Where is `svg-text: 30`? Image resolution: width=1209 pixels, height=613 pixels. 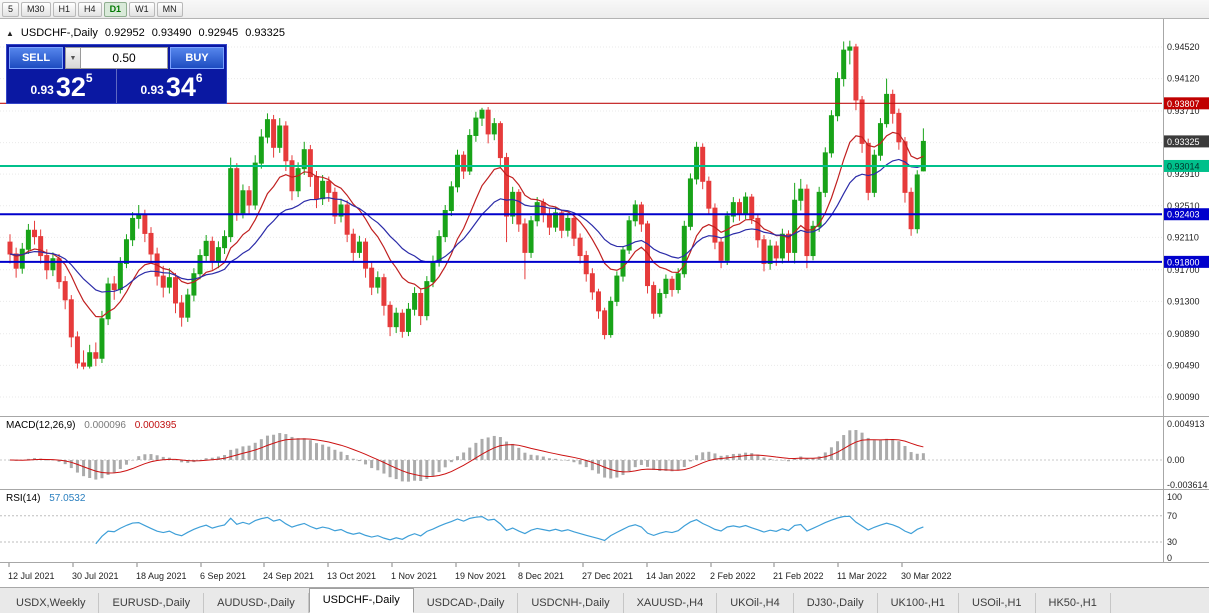 svg-text: 30 is located at coordinates (1172, 542).